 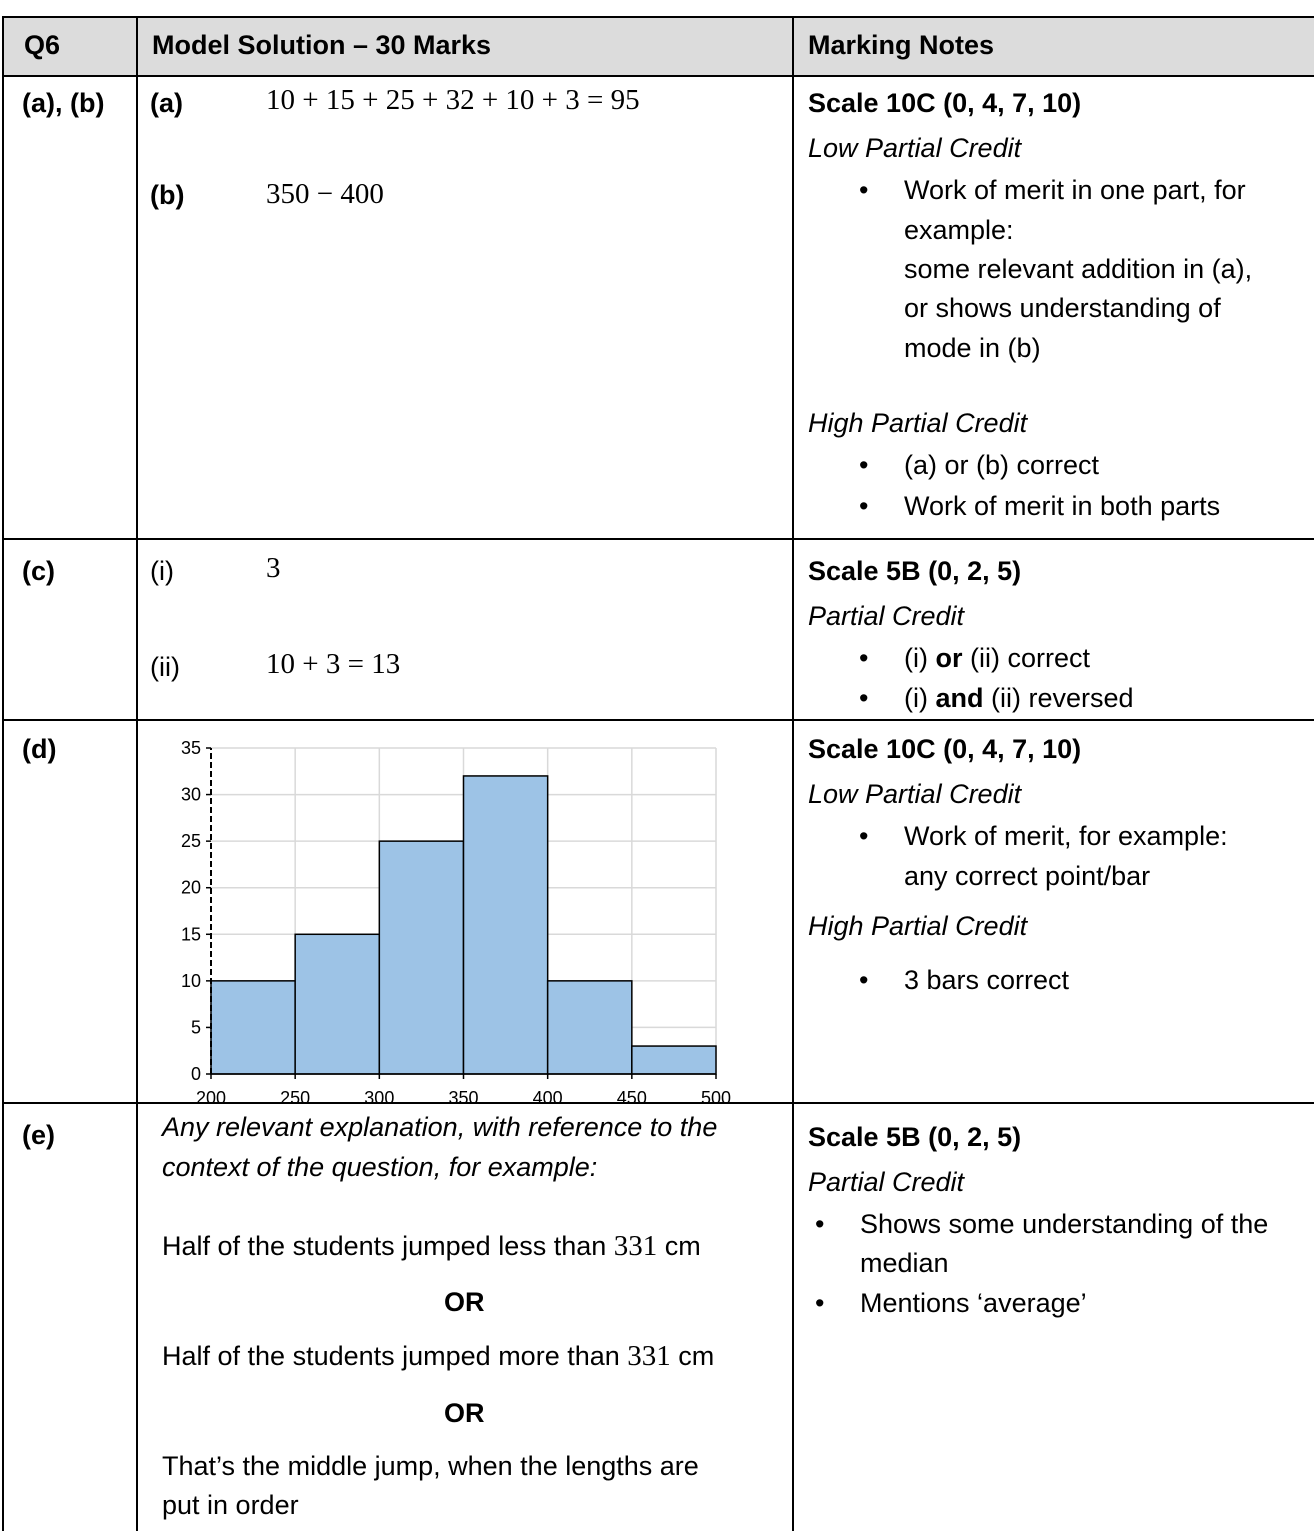 What do you see at coordinates (1058, 698) in the screenshot?
I see `pc-c2-c: (ii) reversed` at bounding box center [1058, 698].